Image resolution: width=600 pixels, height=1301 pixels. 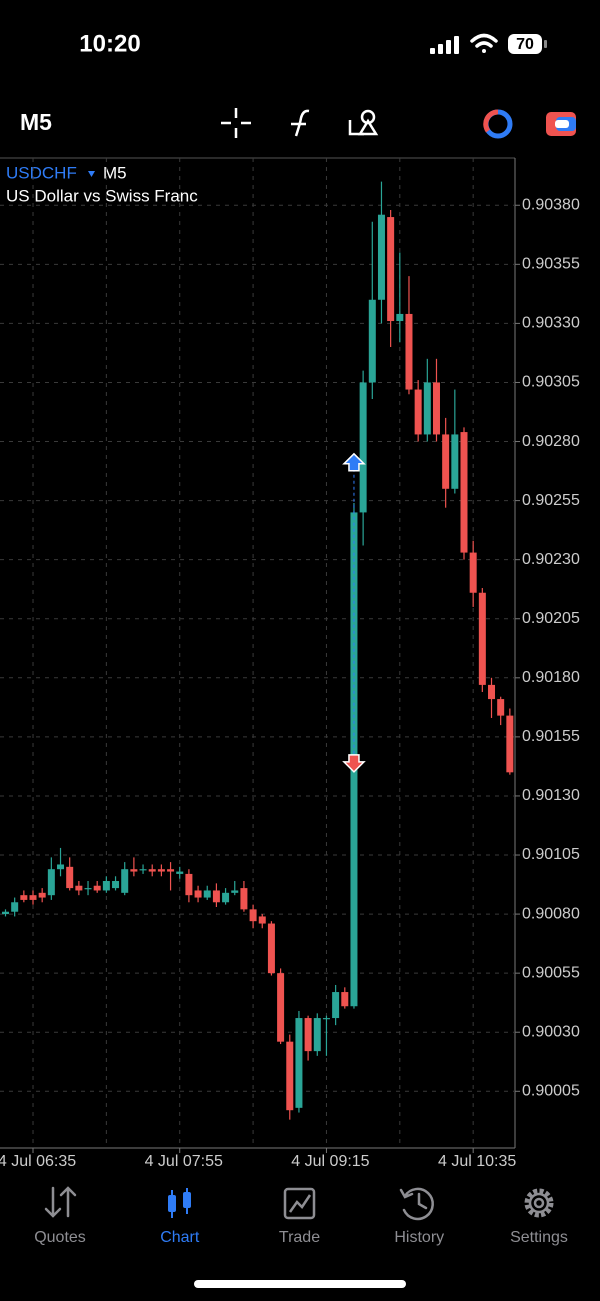 I want to click on trade-button, so click(x=561, y=124).